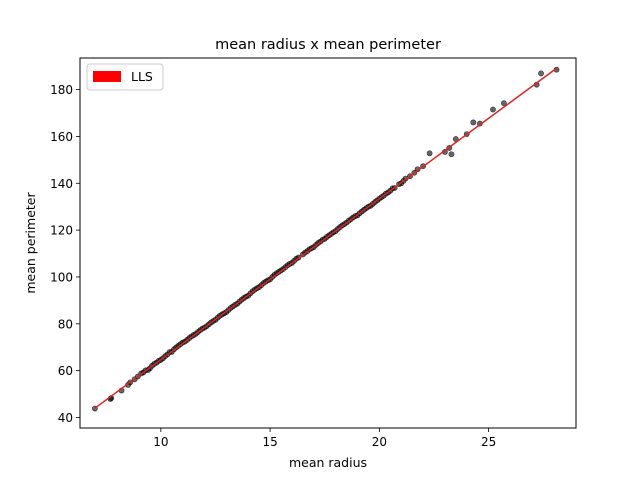 This screenshot has width=640, height=480. Describe the element at coordinates (379, 442) in the screenshot. I see `x-tick-label: 20` at that location.